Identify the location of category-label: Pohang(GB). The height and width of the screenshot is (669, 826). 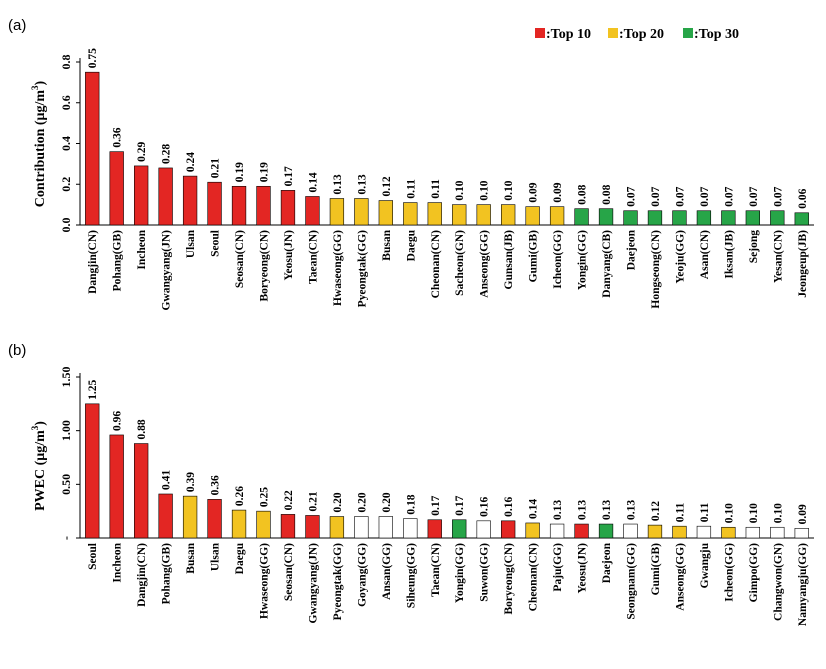
(167, 574).